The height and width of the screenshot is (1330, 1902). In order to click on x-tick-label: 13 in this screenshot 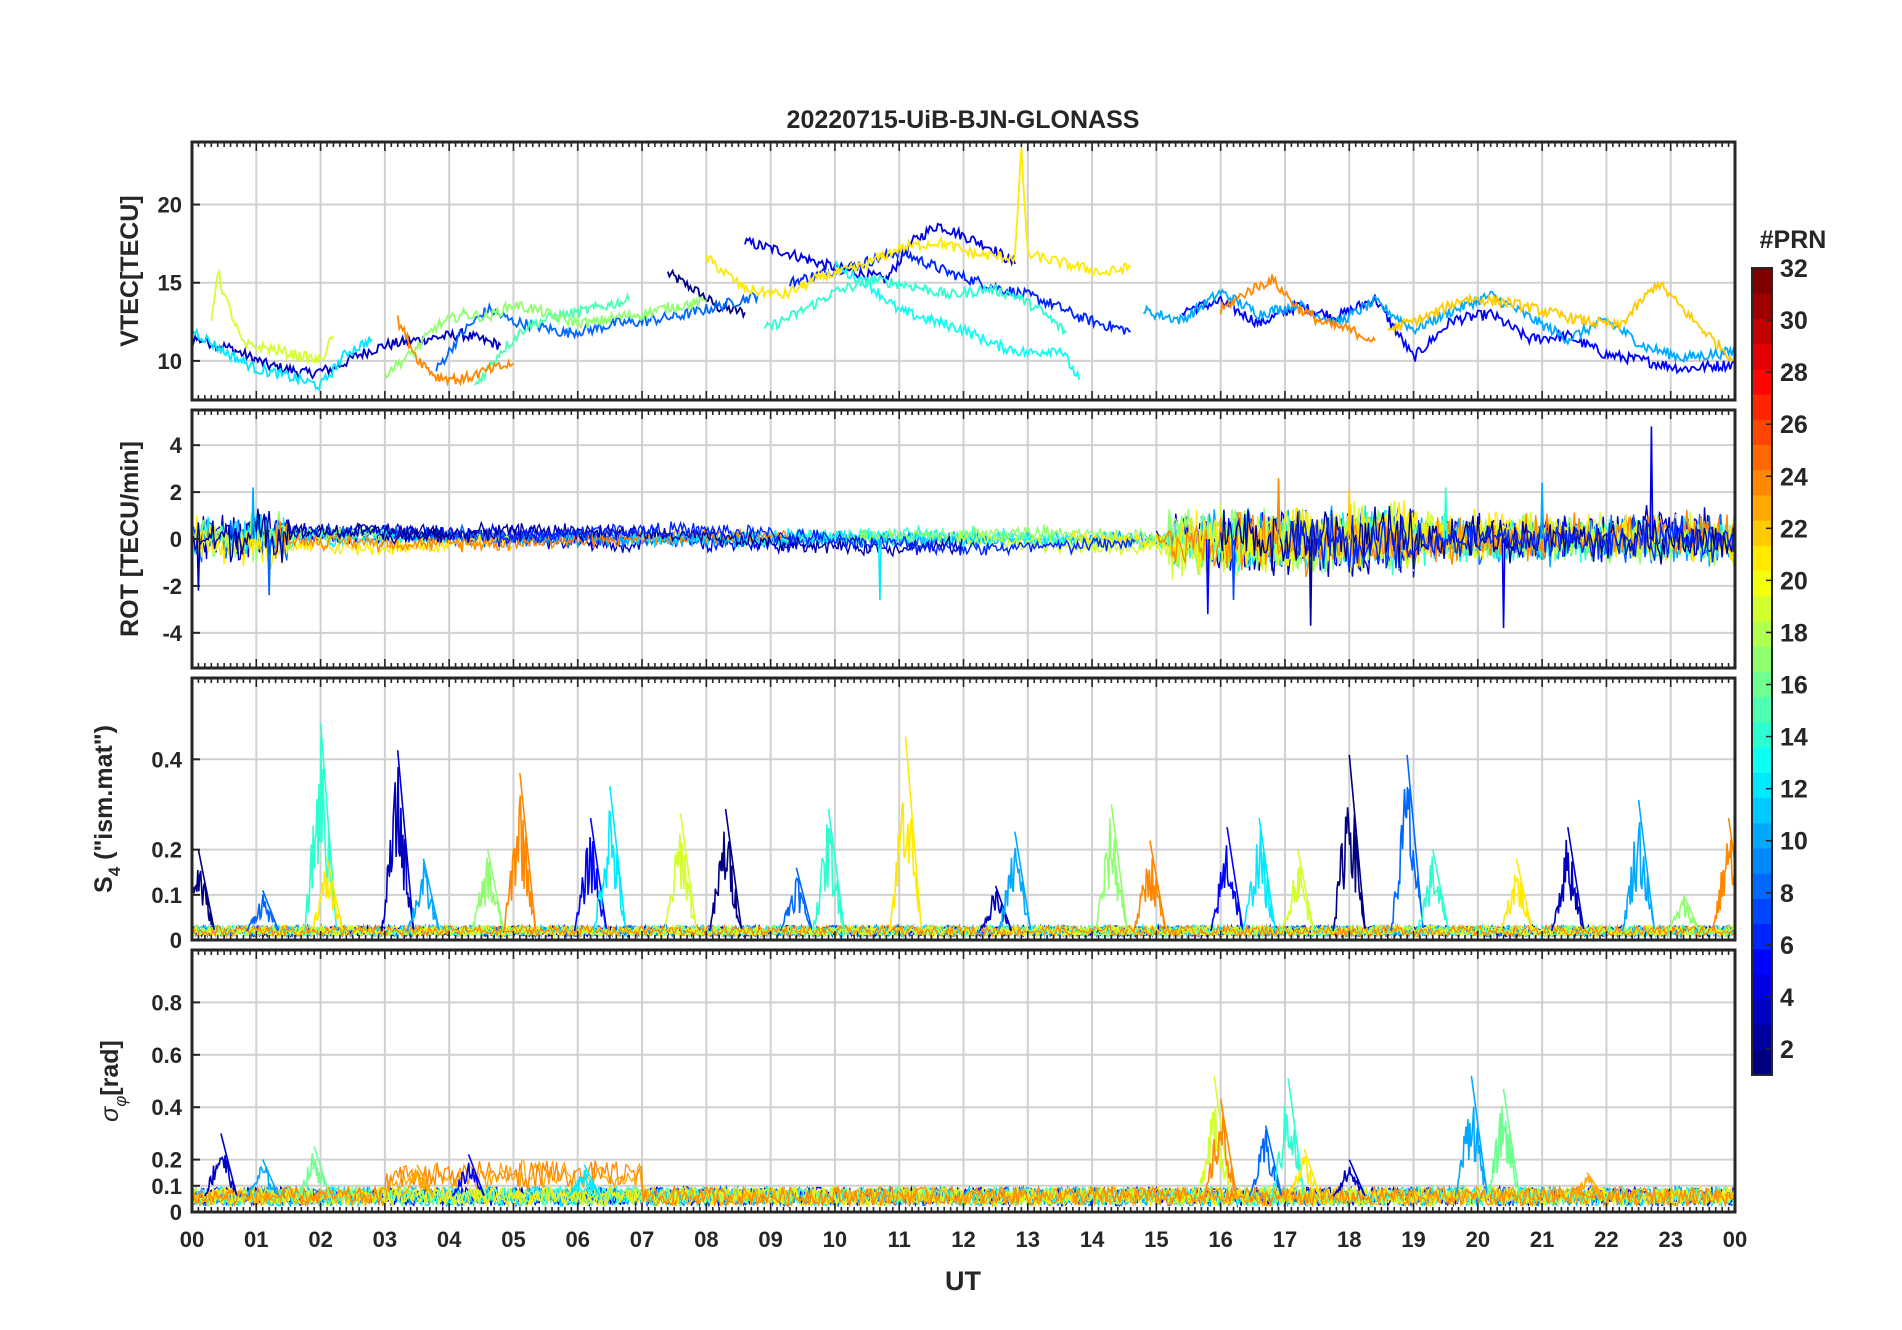, I will do `click(1028, 1239)`.